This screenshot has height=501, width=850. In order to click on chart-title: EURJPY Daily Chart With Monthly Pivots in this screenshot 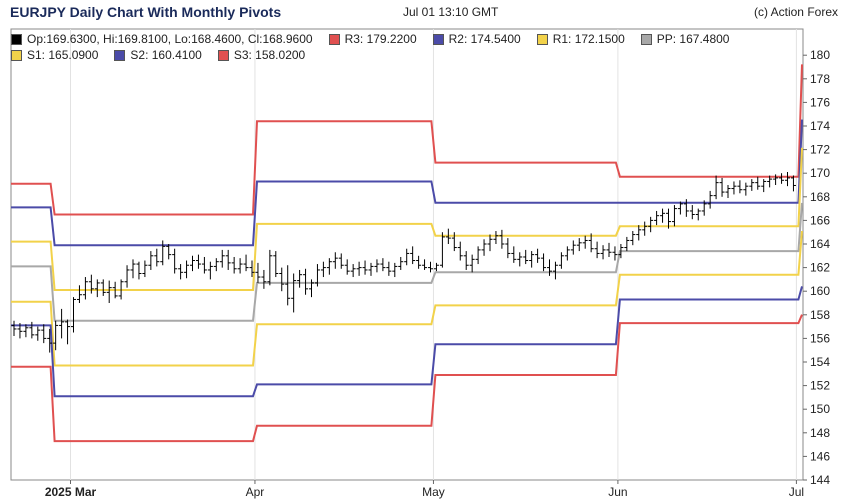, I will do `click(146, 12)`.